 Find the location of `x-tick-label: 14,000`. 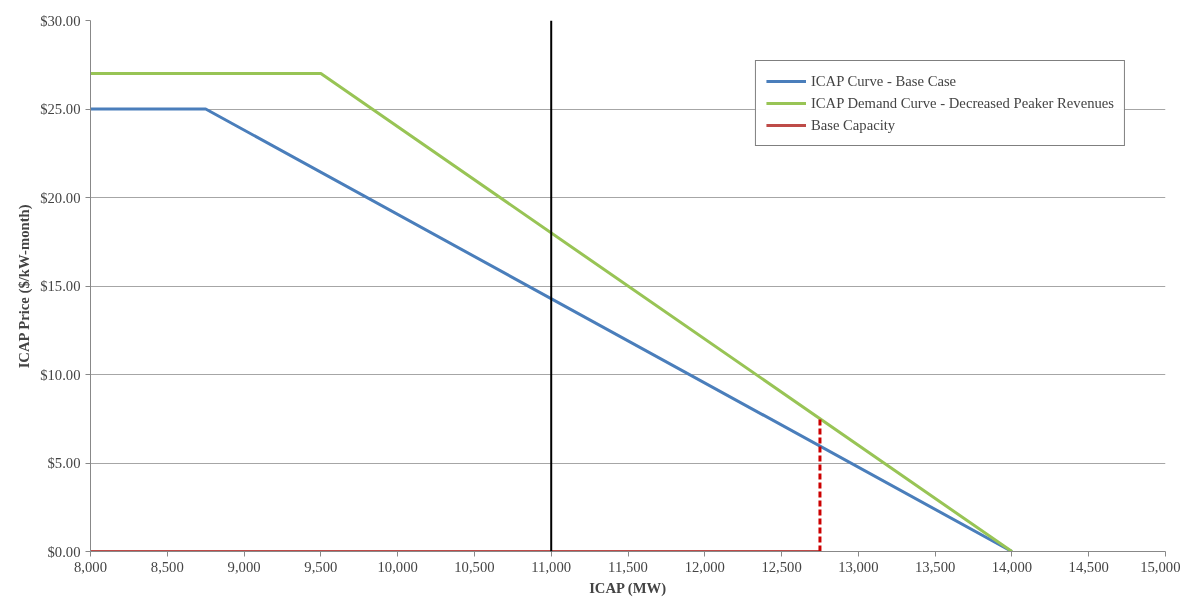

x-tick-label: 14,000 is located at coordinates (1012, 566).